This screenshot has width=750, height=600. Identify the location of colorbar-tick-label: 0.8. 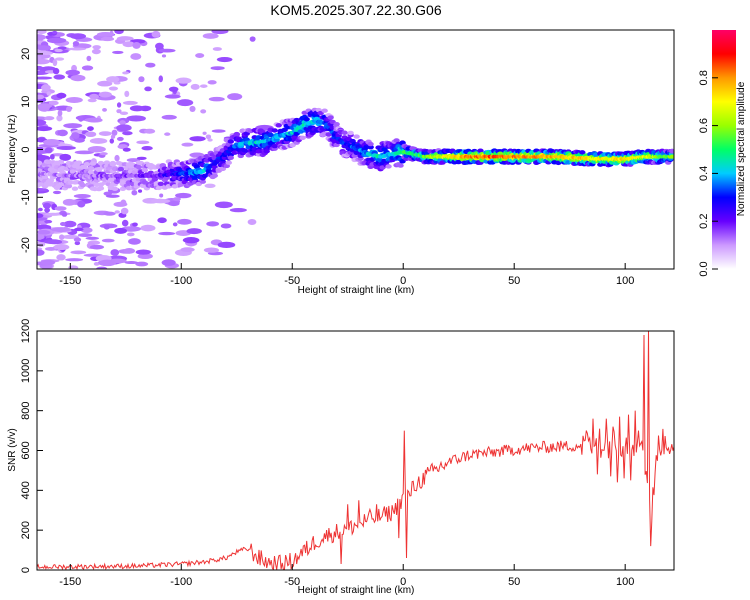
(704, 77).